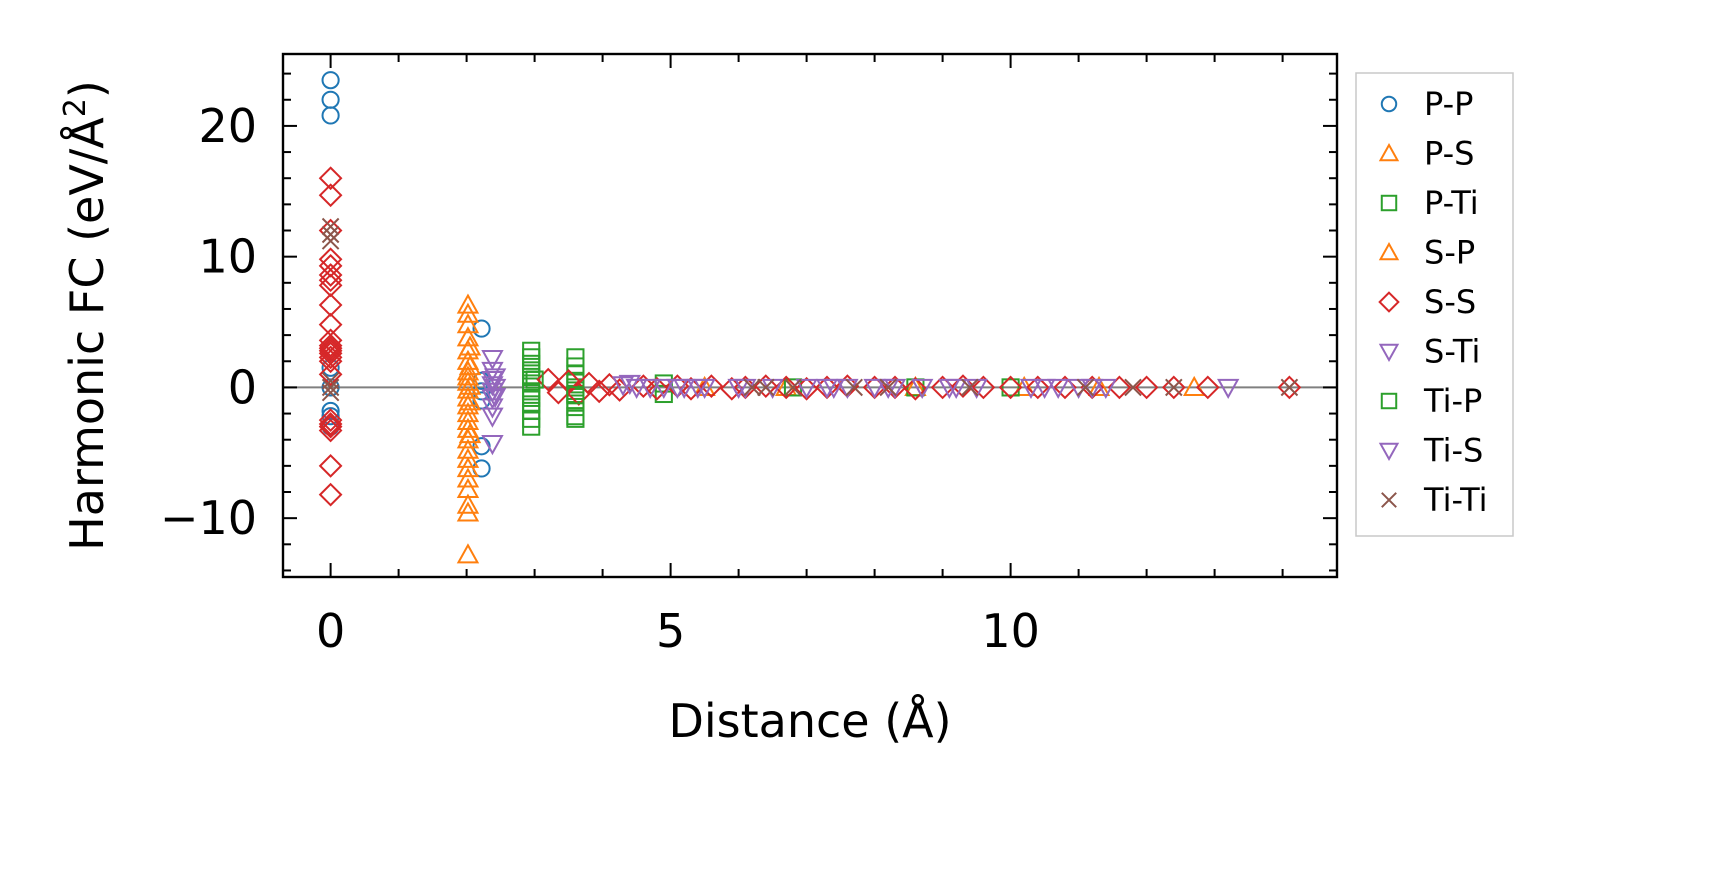 The height and width of the screenshot is (883, 1729). I want to click on legend-entry: P-Ti, so click(1429, 203).